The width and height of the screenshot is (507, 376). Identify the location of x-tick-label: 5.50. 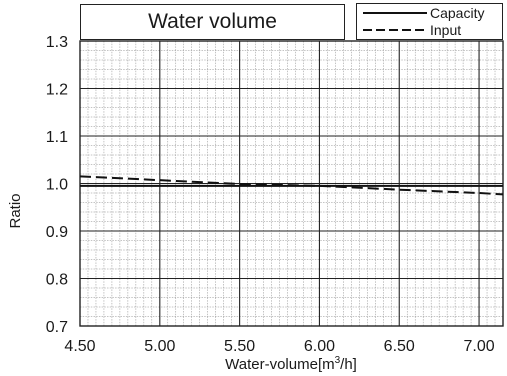
(239, 346).